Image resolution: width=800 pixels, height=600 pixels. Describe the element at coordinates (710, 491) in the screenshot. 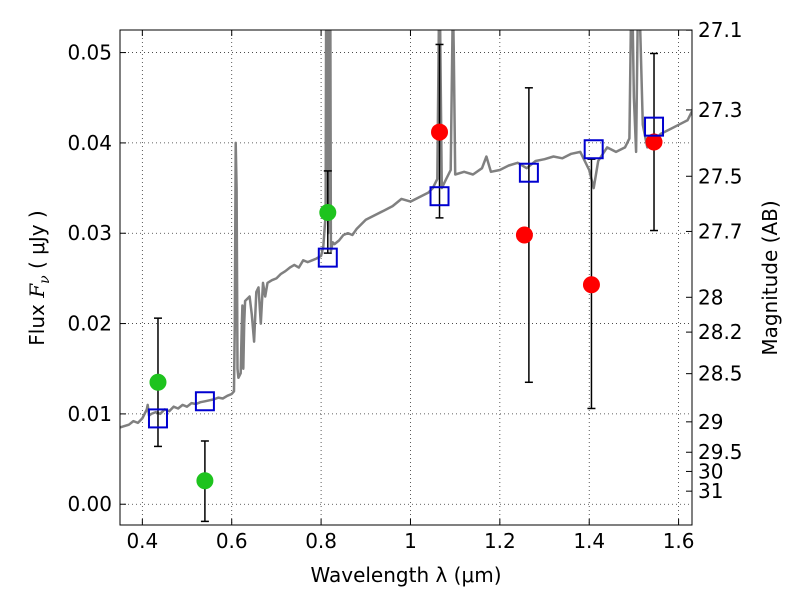

I see `mag-tick-label: 31` at that location.